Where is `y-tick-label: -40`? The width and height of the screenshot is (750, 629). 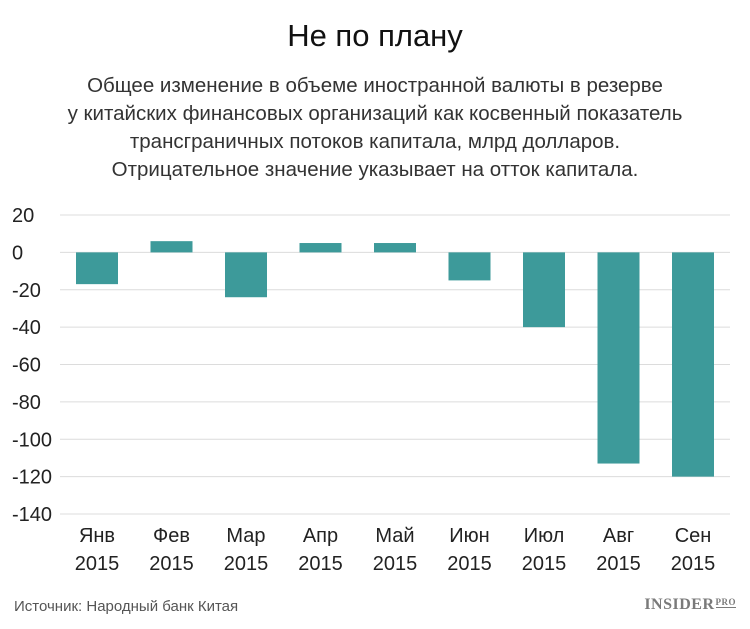
y-tick-label: -40 is located at coordinates (26, 328).